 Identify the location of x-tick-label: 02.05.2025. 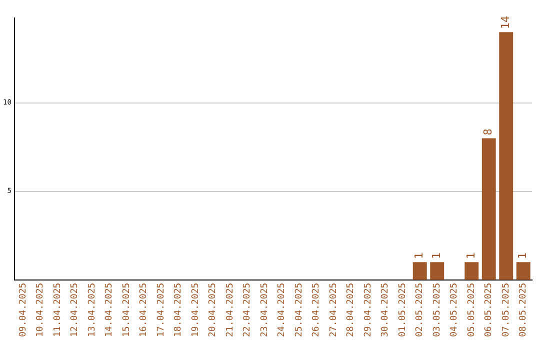
(420, 310).